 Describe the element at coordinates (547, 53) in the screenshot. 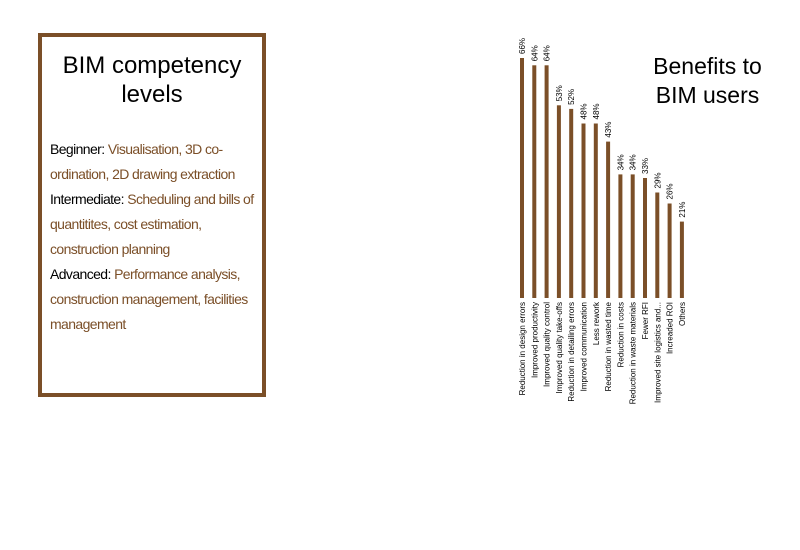

I see `bar-value-label-2: 64%` at that location.